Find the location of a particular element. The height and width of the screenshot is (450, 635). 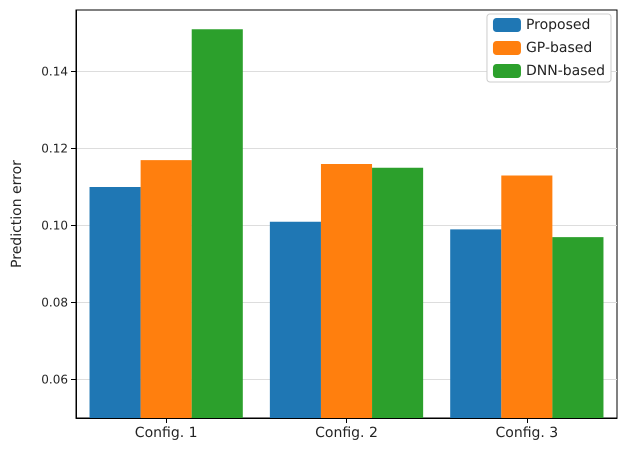

x-tick-label: Config. 3 is located at coordinates (526, 433).